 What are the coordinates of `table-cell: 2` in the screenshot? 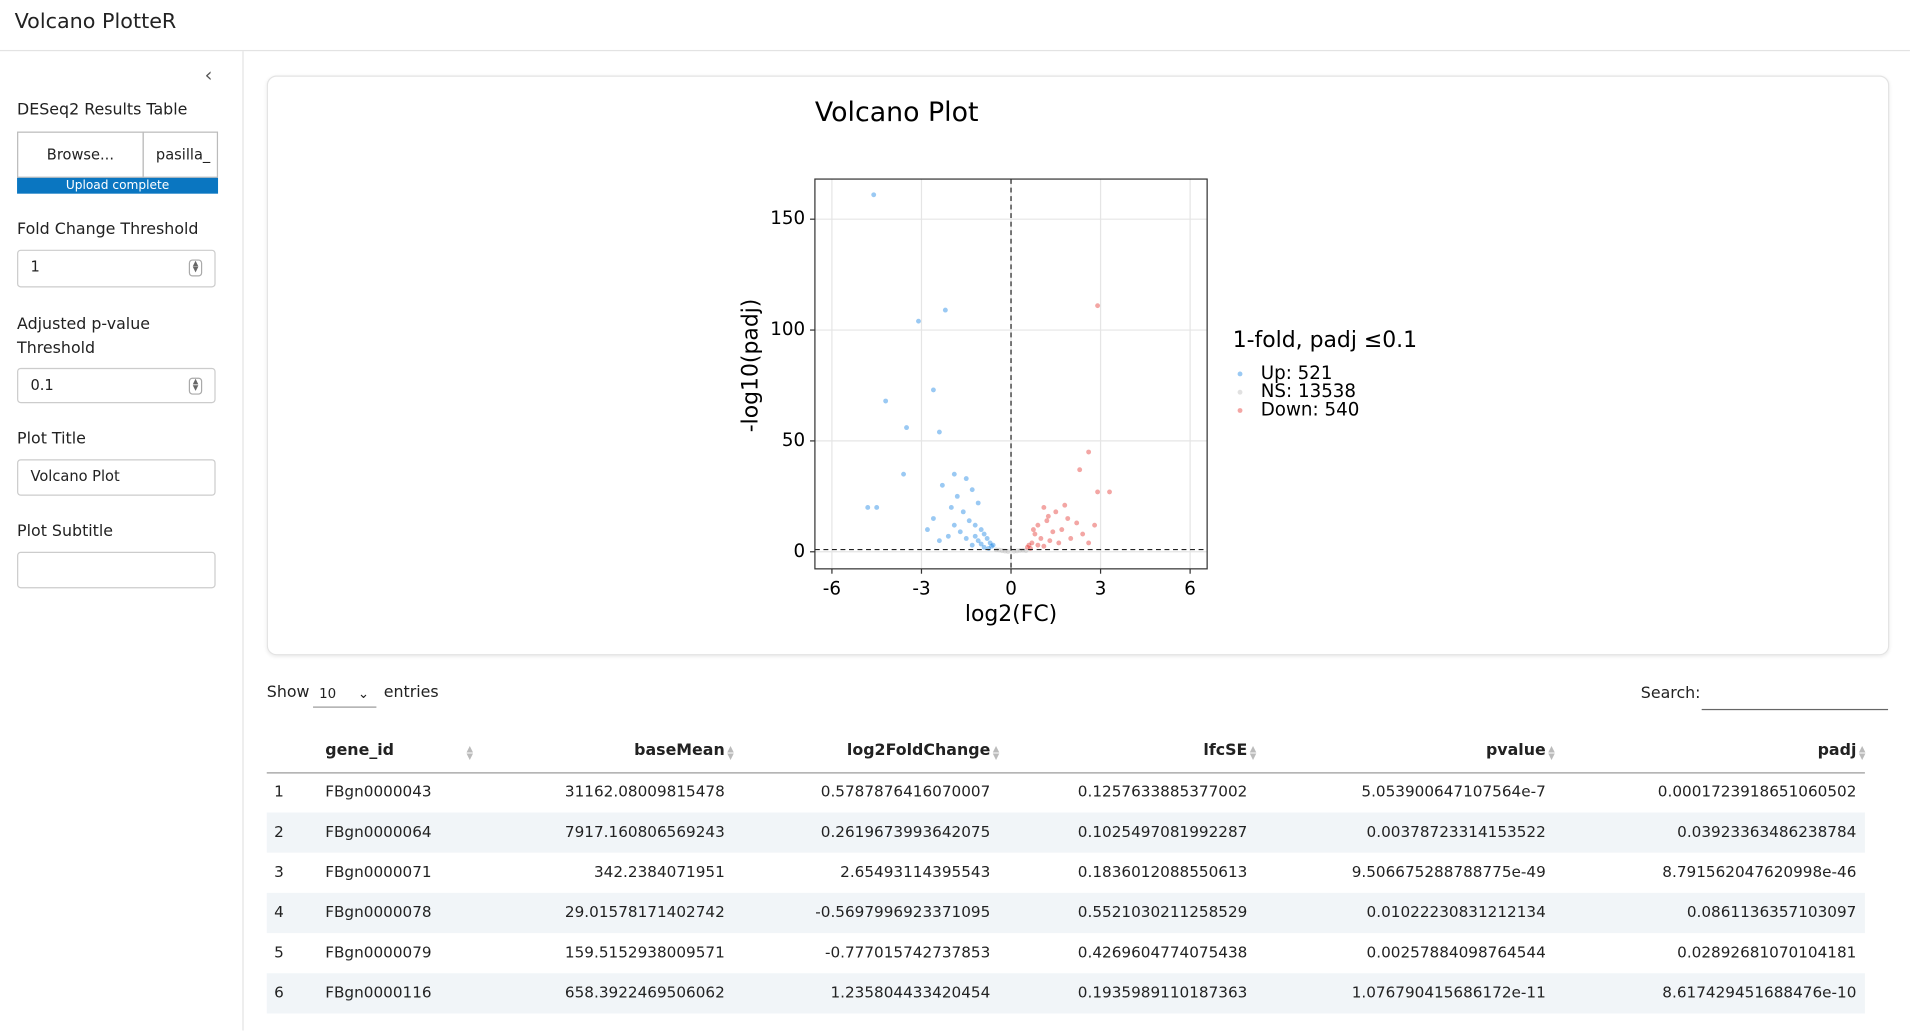 It's located at (279, 831).